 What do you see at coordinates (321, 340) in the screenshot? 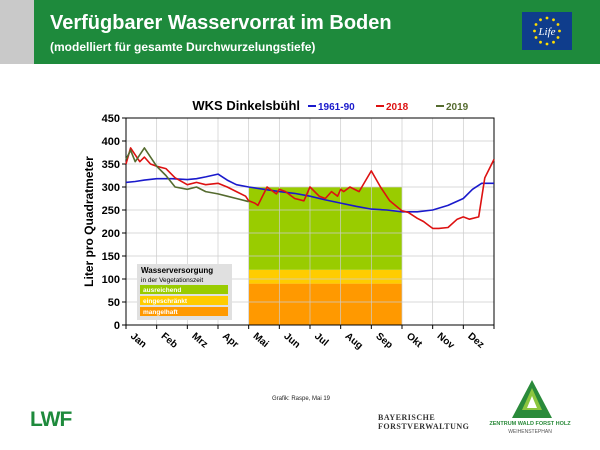
I see `tick-label-x-Jul: Jul` at bounding box center [321, 340].